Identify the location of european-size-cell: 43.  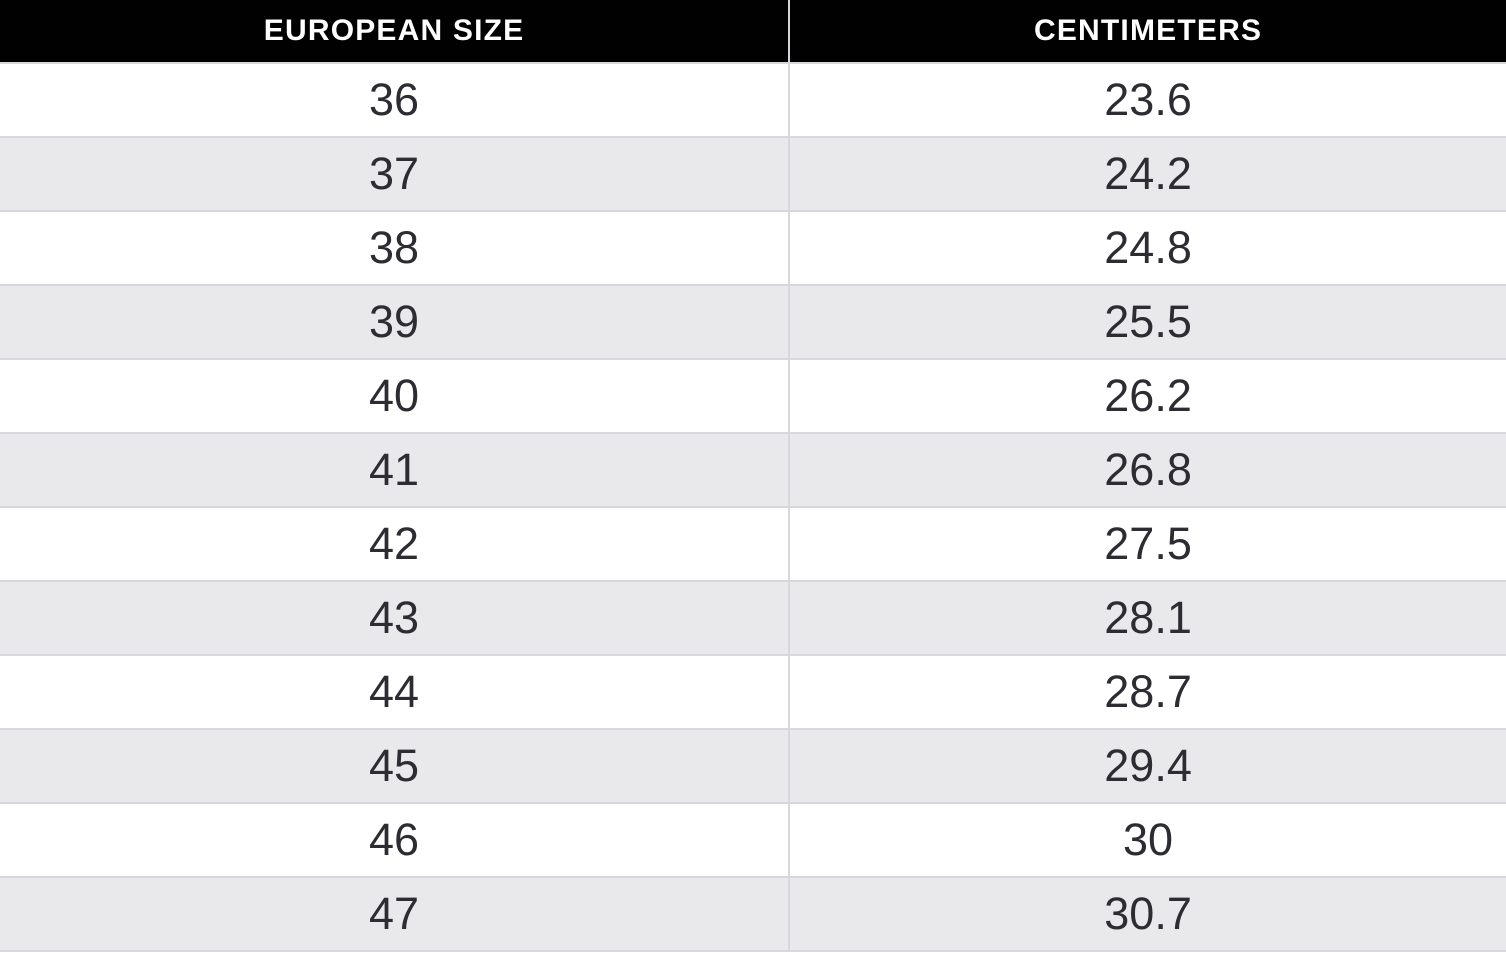
(395, 618).